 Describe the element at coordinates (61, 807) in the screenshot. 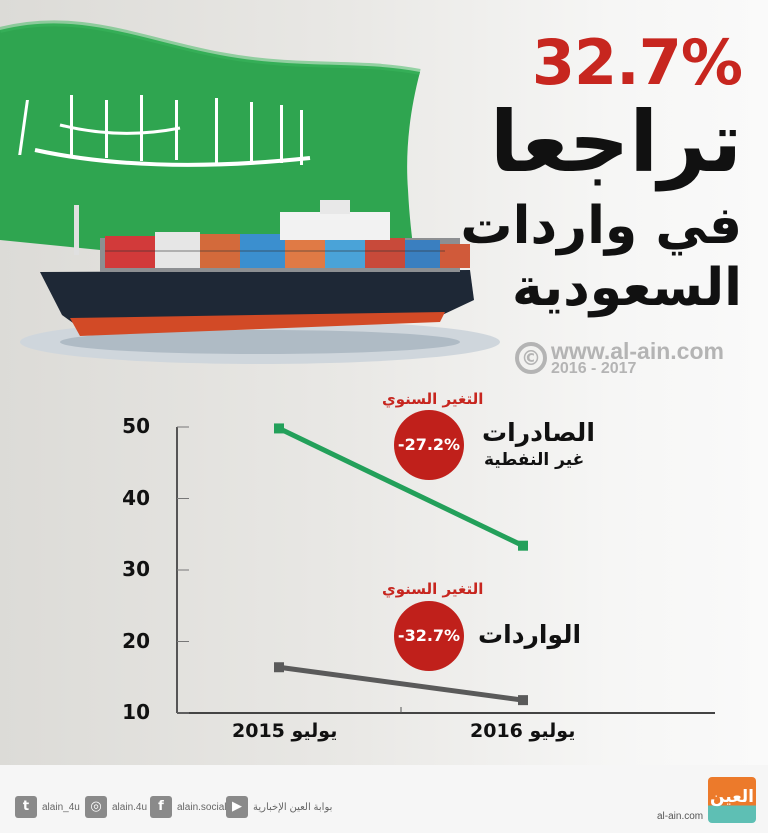

I see `social-handle: alain_4u` at that location.